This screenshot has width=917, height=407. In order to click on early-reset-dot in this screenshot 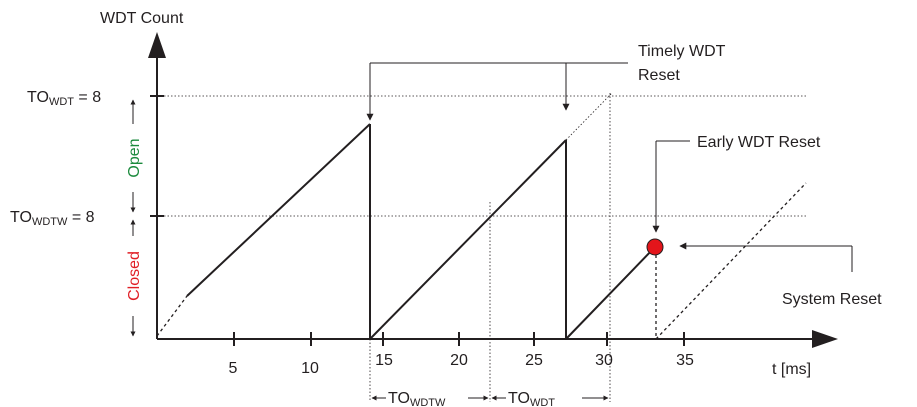, I will do `click(655, 247)`.